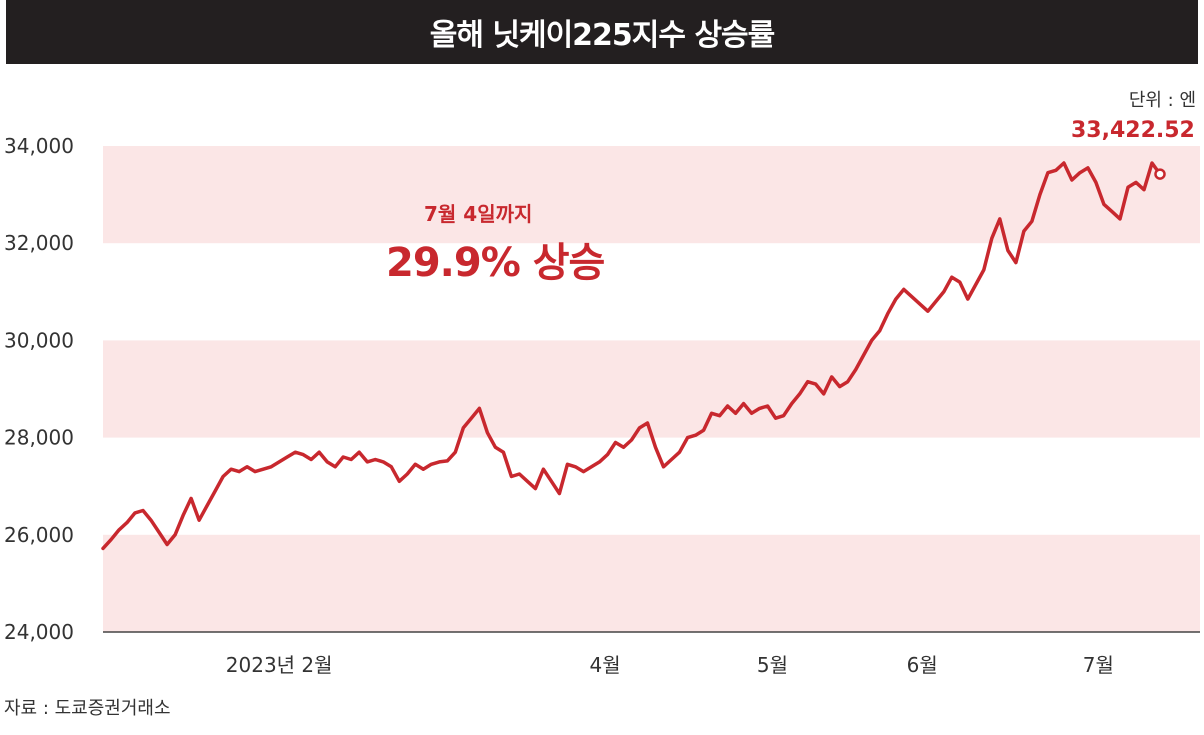 This screenshot has height=735, width=1204. I want to click on y-tick-label: 34,000, so click(39, 146).